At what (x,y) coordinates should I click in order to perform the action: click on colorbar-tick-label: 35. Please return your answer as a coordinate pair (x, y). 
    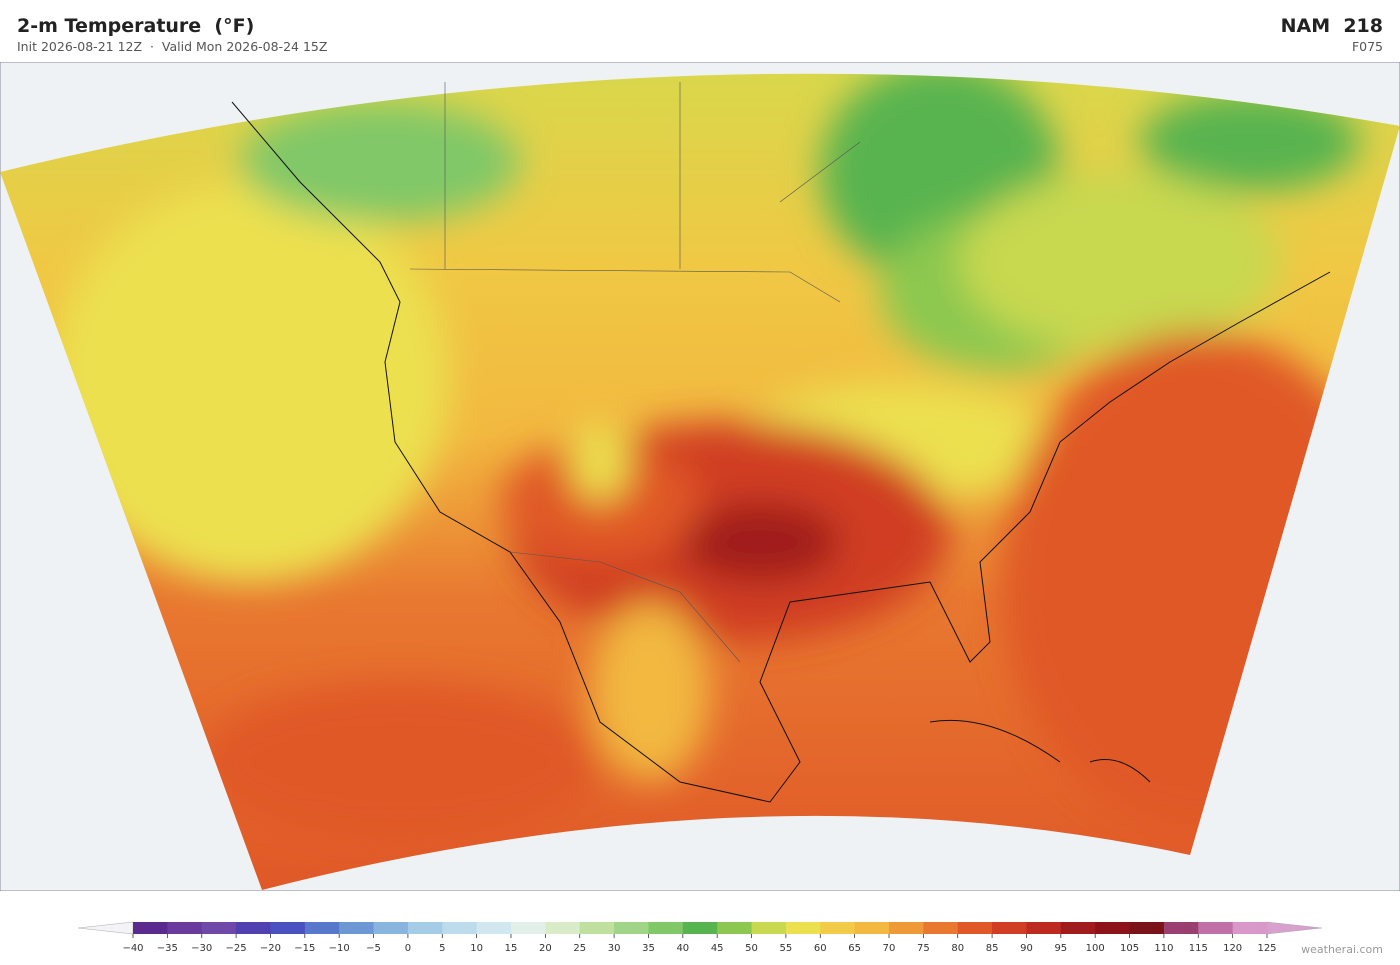
    Looking at the image, I should click on (648, 948).